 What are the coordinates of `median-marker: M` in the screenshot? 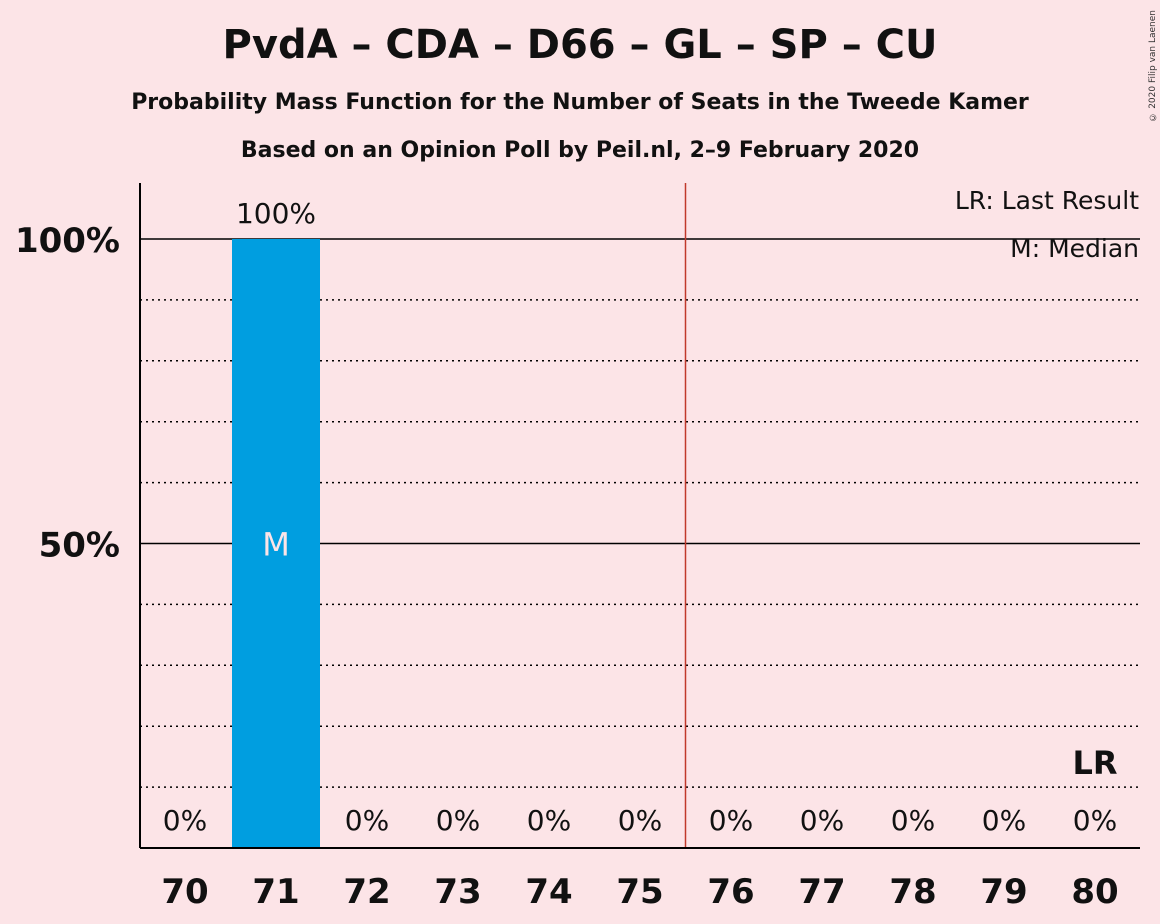 It's located at (276, 545).